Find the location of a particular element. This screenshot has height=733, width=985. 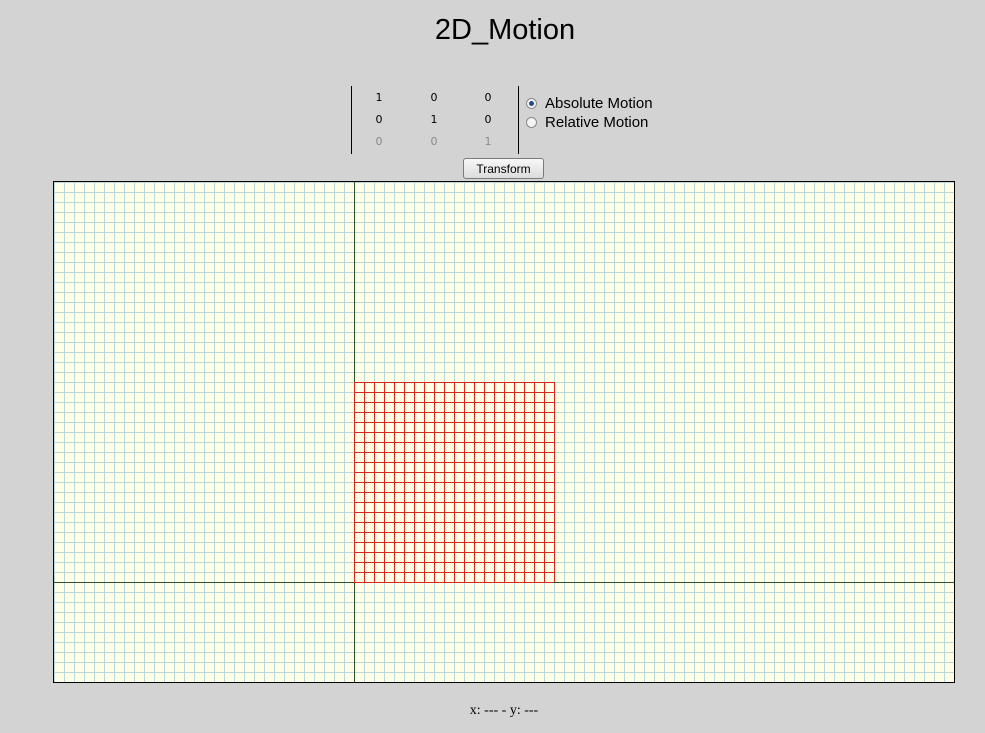

coordinates-readout: x: --- - y: --- is located at coordinates (504, 710).